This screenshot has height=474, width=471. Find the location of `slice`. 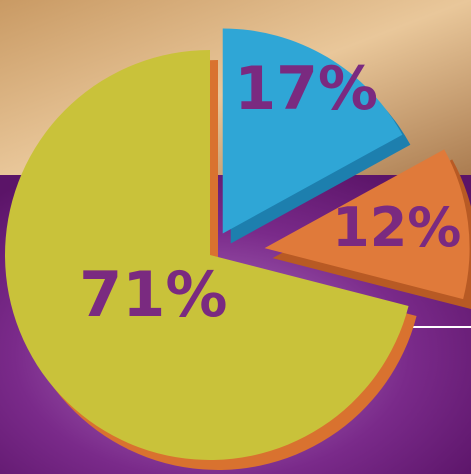

slice is located at coordinates (367, 224).